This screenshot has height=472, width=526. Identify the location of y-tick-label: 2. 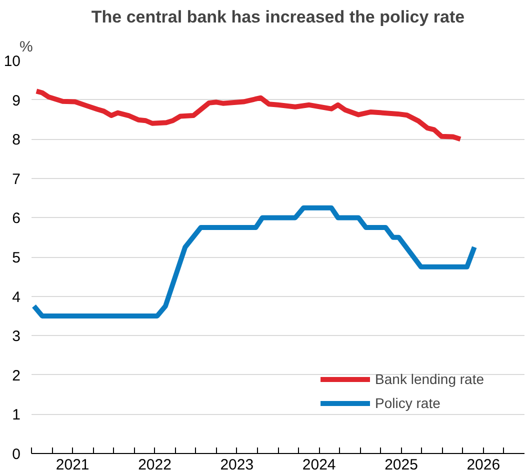
(16, 375).